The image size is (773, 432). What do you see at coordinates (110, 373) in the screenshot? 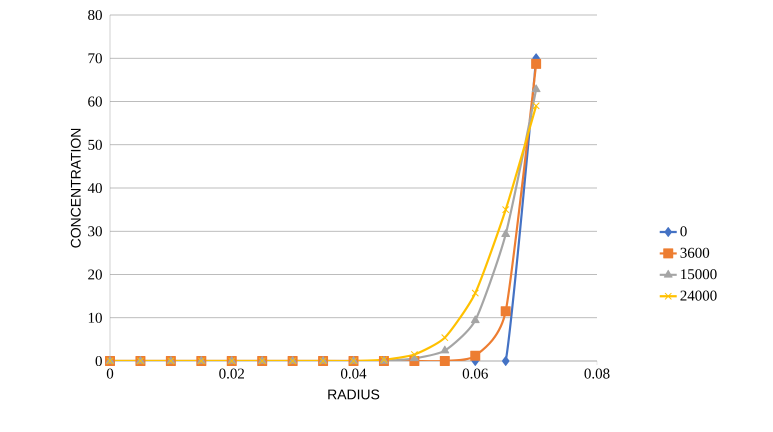
I see `x-tick-label: 0` at bounding box center [110, 373].